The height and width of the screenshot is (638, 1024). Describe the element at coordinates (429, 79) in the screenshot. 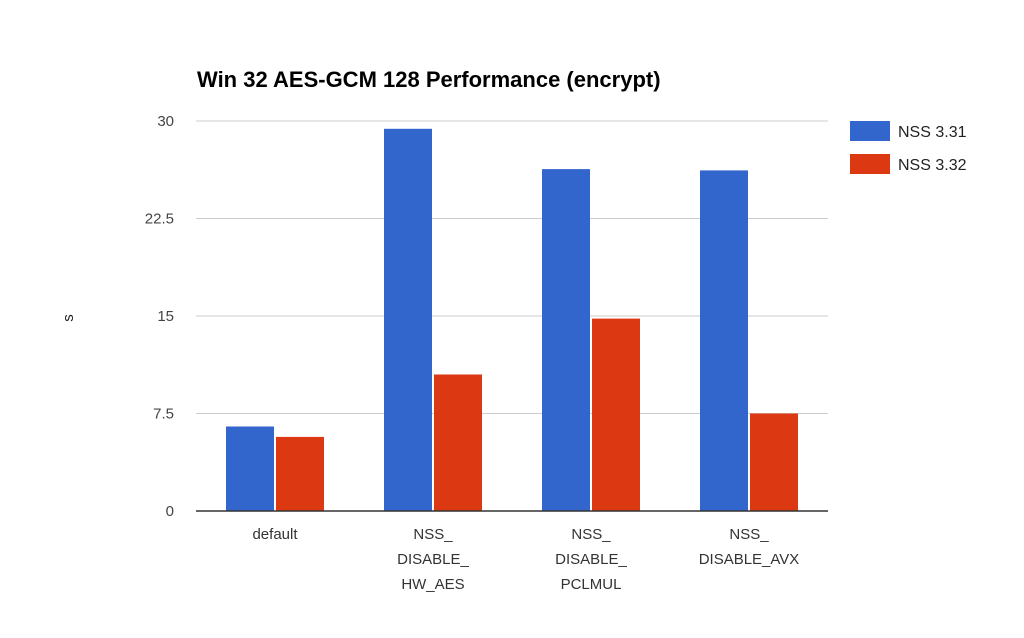

I see `chart-title: Win 32 AES-GCM 128 Performance (encrypt)` at that location.